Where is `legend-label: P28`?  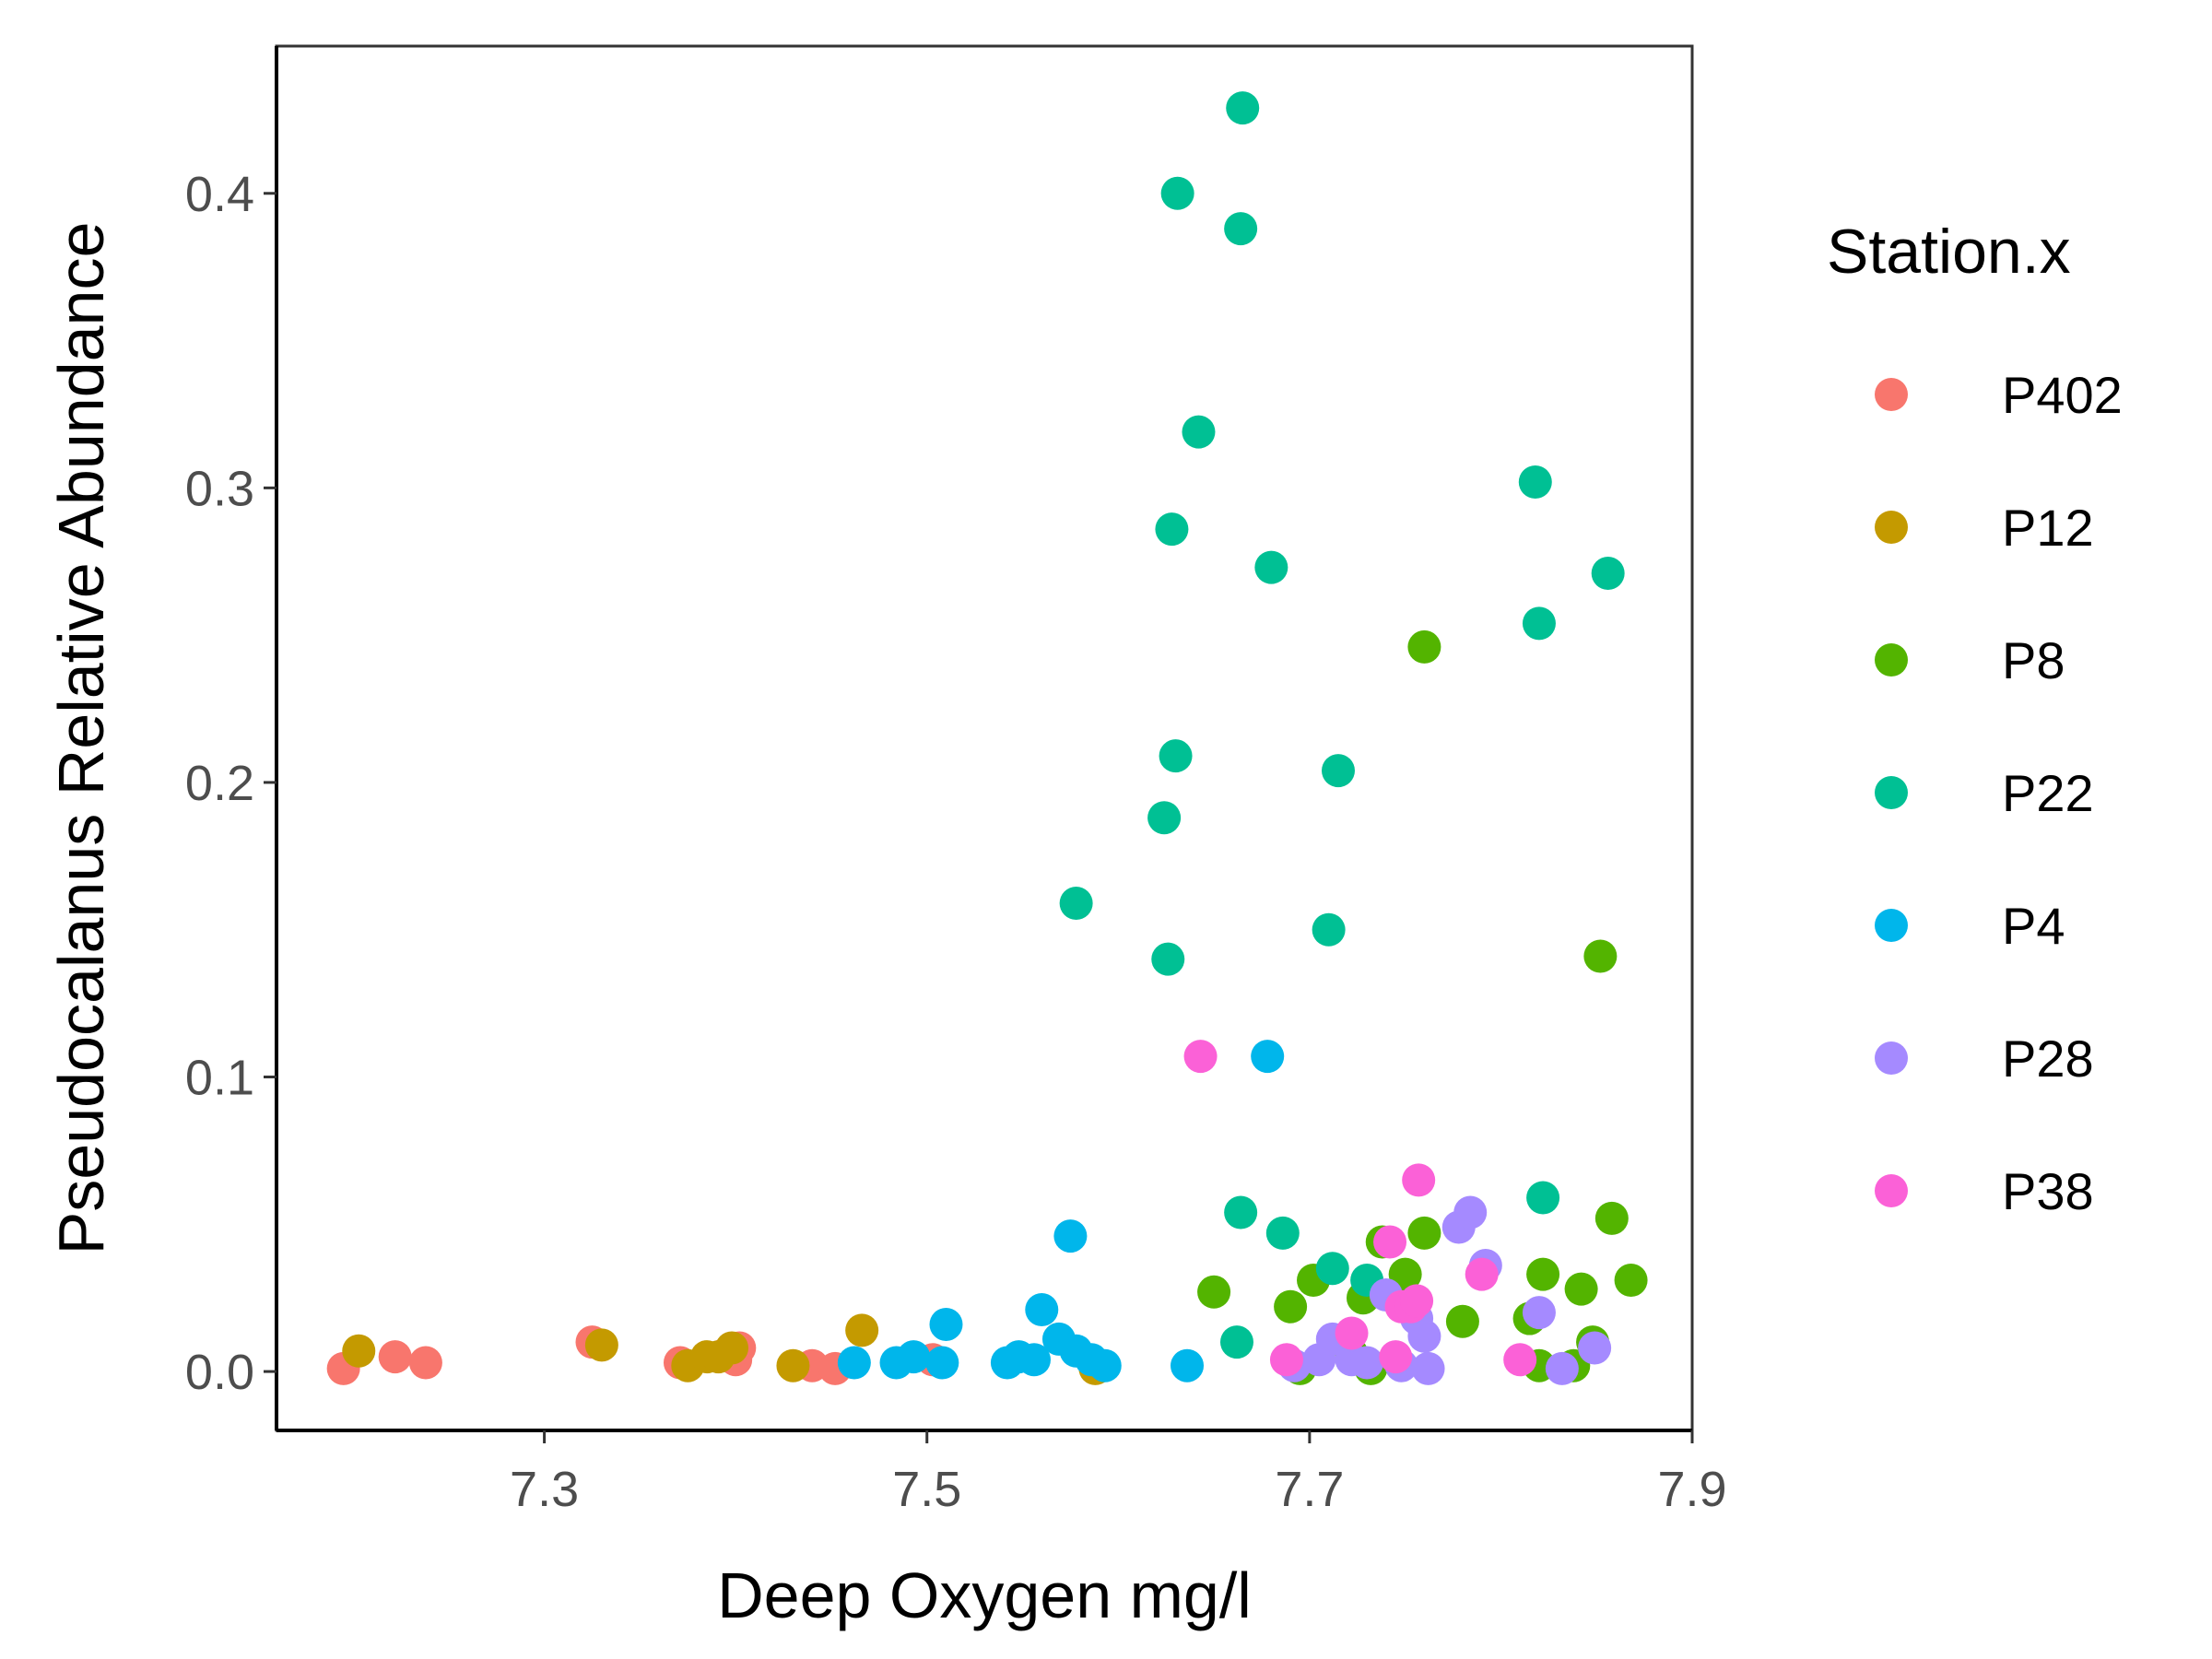
legend-label: P28 is located at coordinates (2048, 1059).